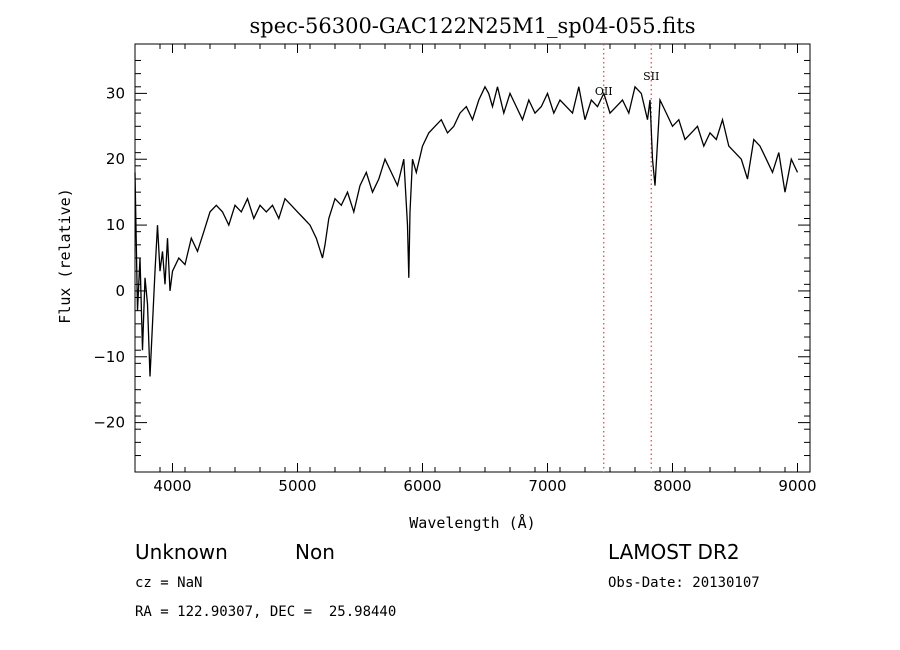  I want to click on y-tick-label: 20, so click(115, 159).